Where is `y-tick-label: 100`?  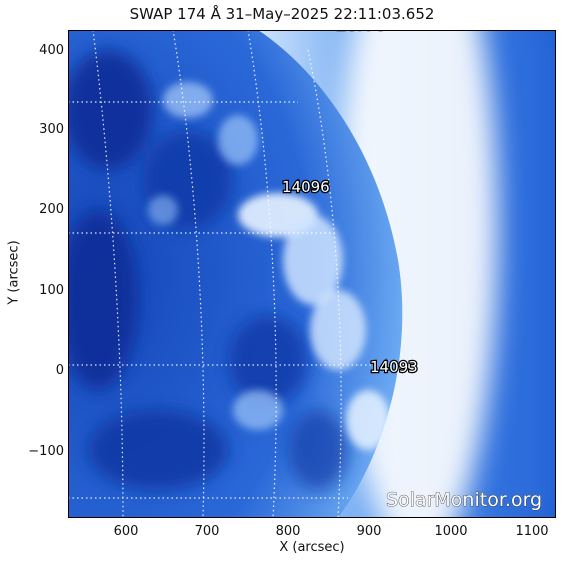 y-tick-label: 100 is located at coordinates (51, 290).